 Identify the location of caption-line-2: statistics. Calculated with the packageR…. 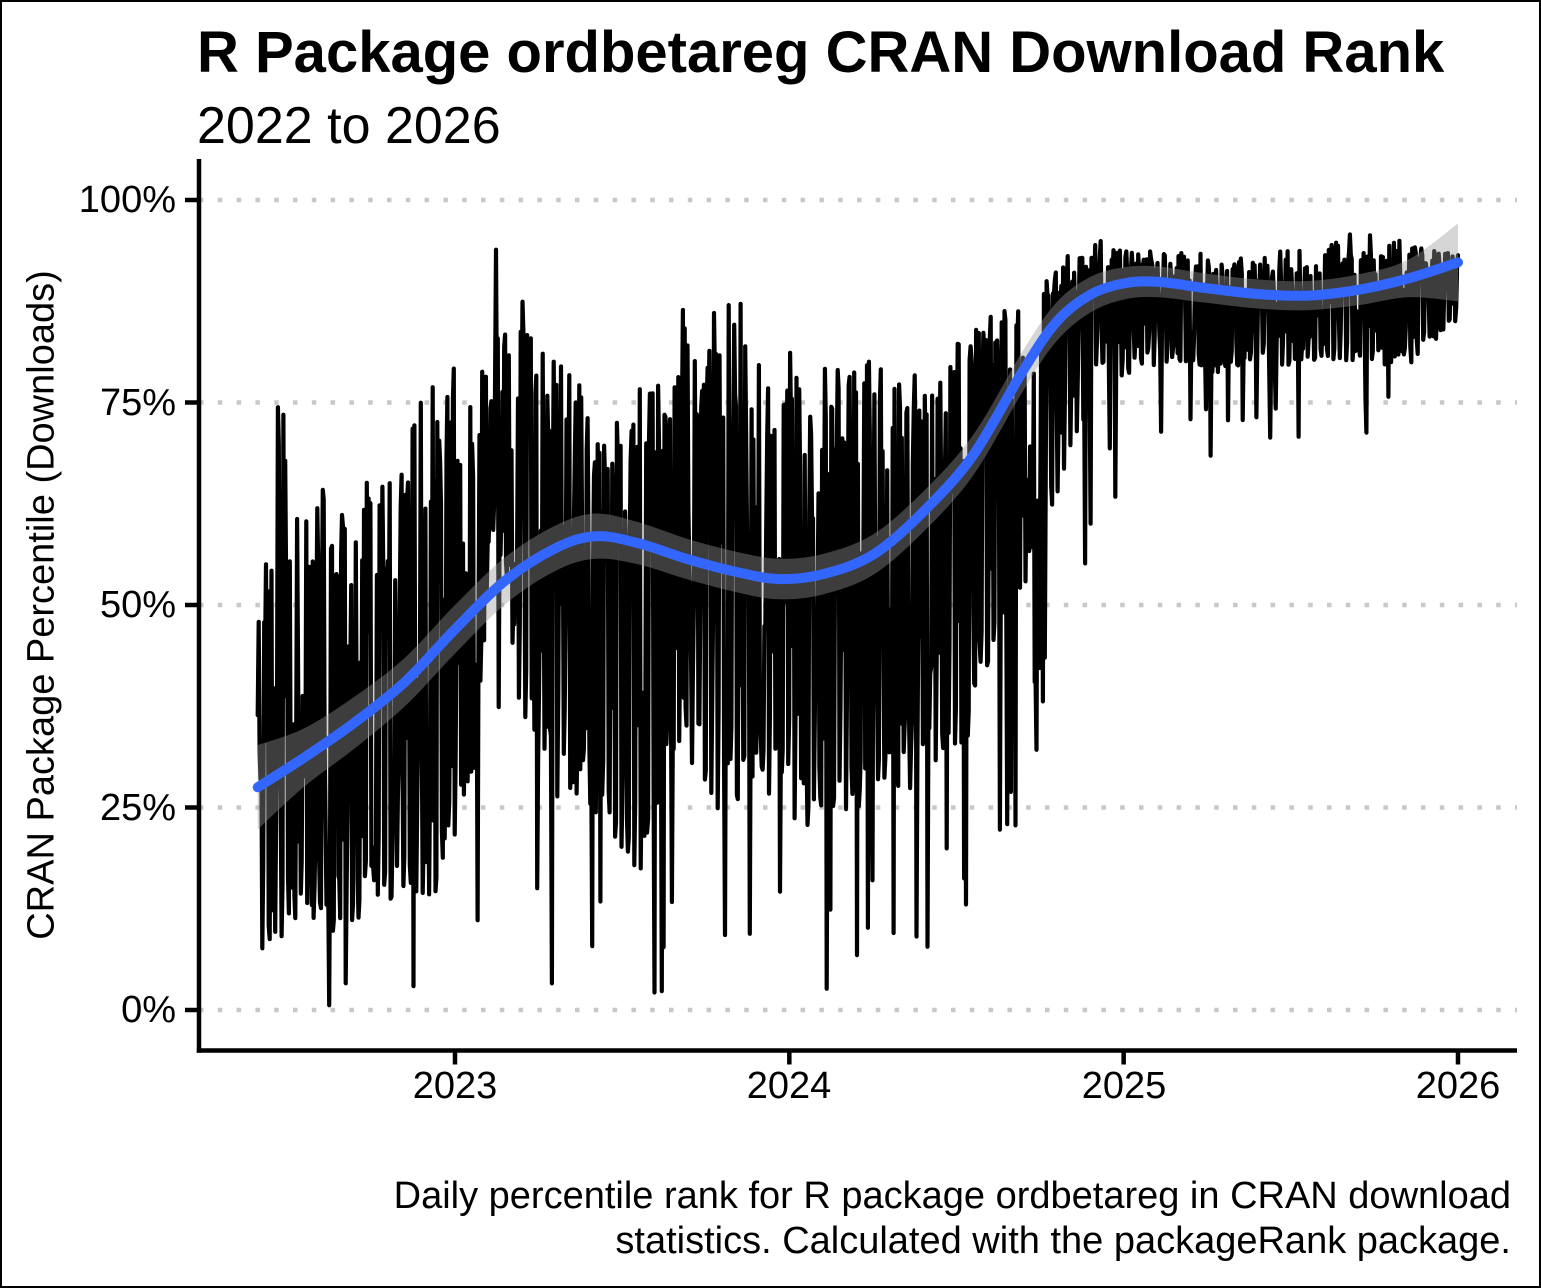
(1063, 1241).